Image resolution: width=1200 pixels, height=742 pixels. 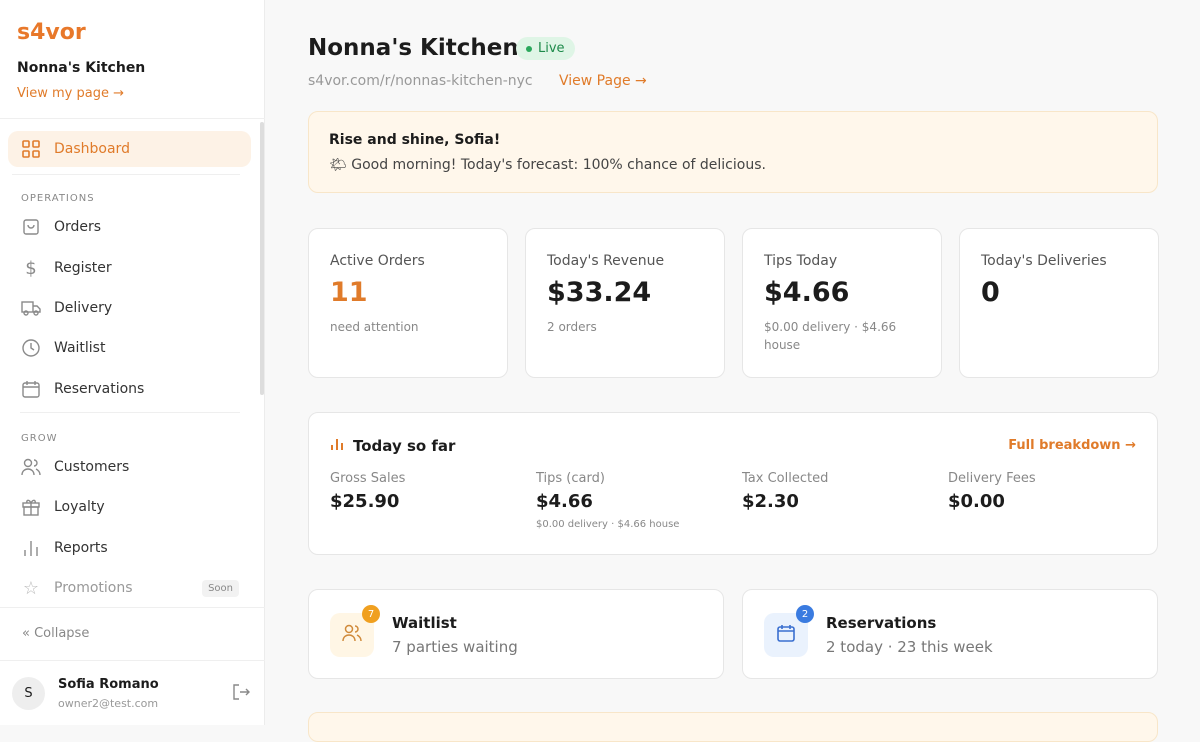 What do you see at coordinates (262, 258) in the screenshot?
I see `sidebar-scrollbar` at bounding box center [262, 258].